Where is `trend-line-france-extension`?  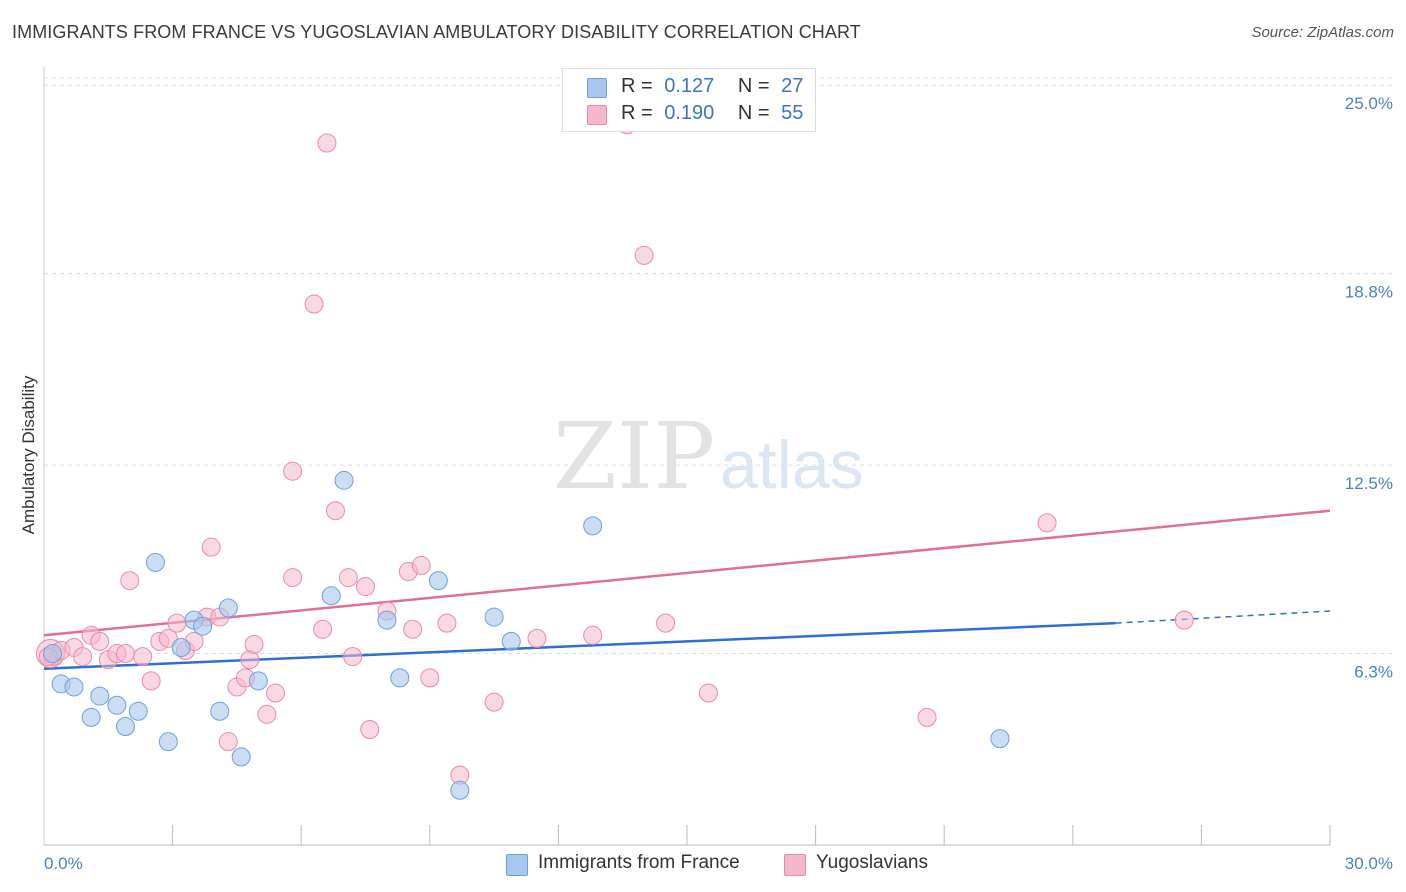 trend-line-france-extension is located at coordinates (1223, 617).